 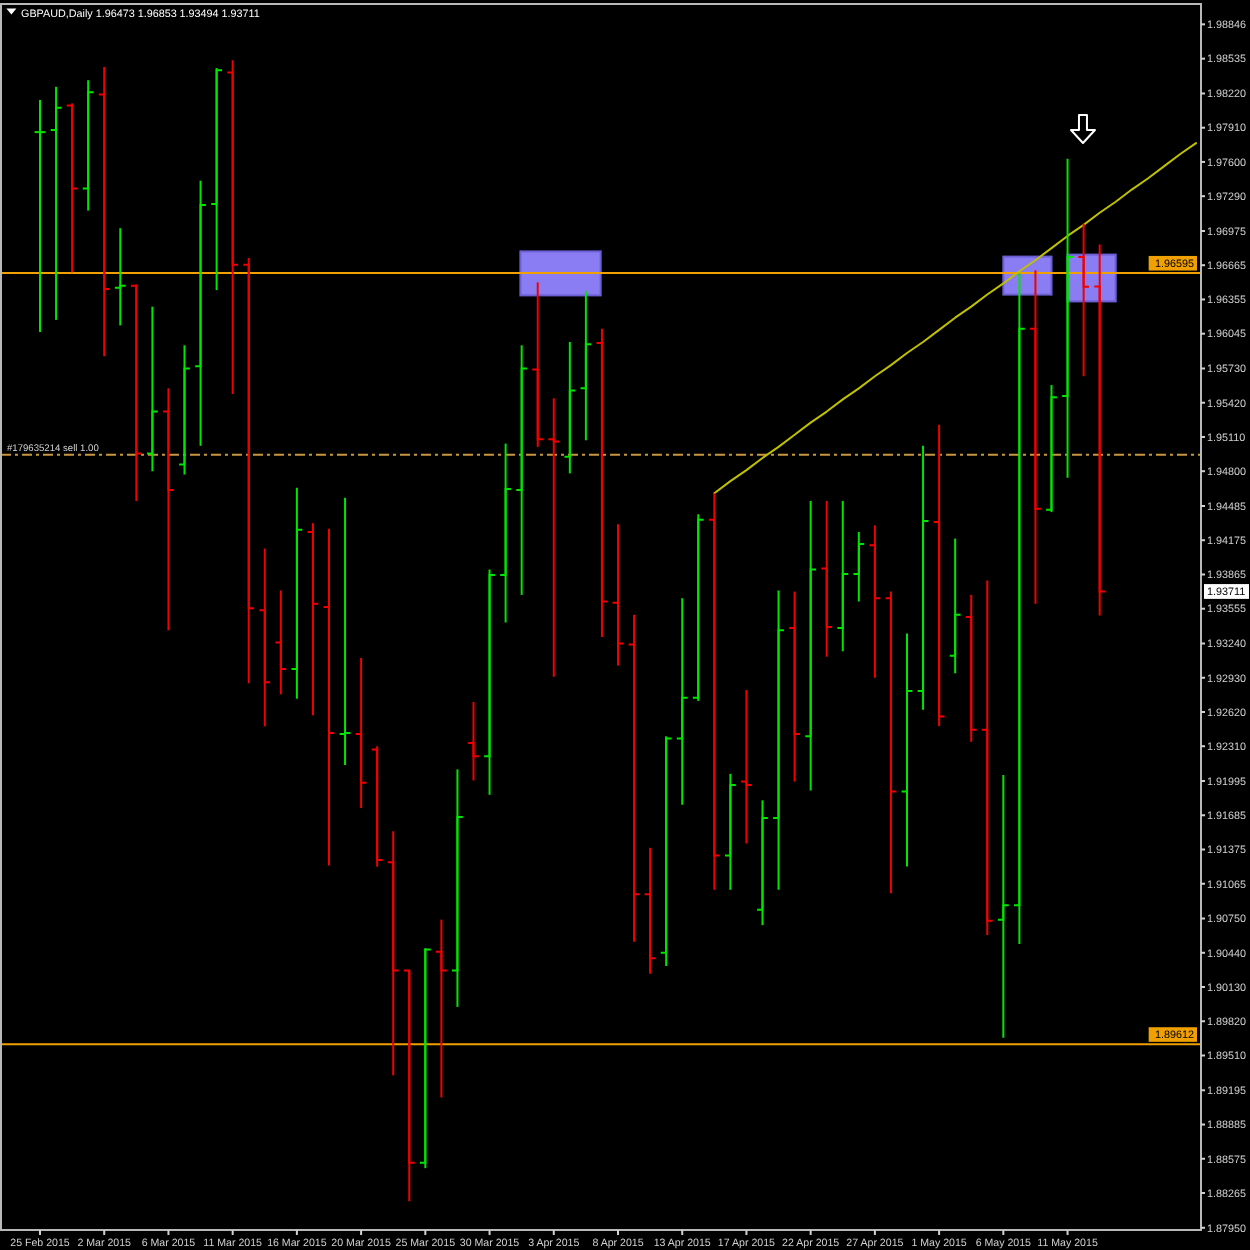 I want to click on line-series, so click(x=955, y=318).